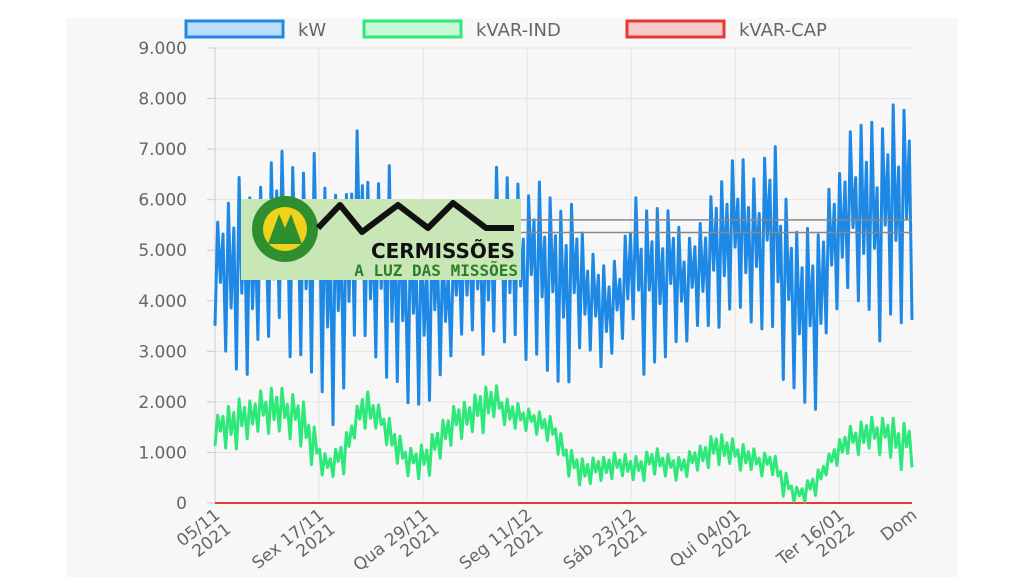  I want to click on y-tick-label: 8.000, so click(162, 100).